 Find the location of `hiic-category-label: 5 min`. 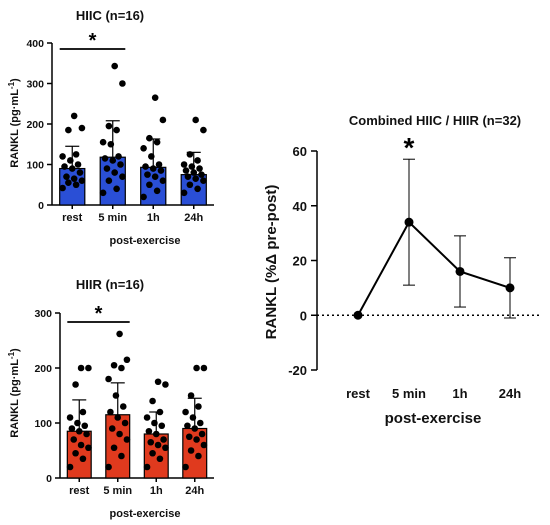

hiic-category-label: 5 min is located at coordinates (112, 218).